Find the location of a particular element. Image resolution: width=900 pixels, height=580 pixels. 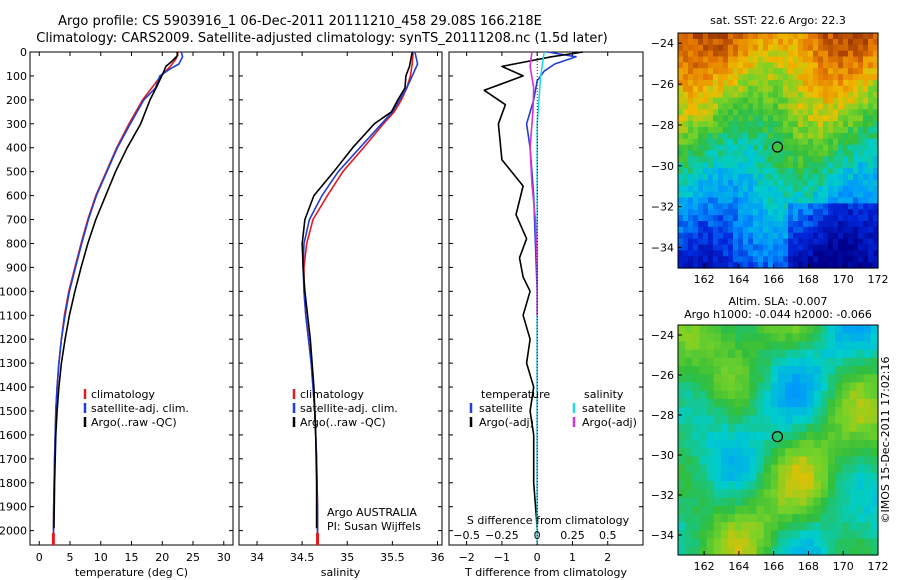

temperature-ytick-label: 900 is located at coordinates (16, 267).